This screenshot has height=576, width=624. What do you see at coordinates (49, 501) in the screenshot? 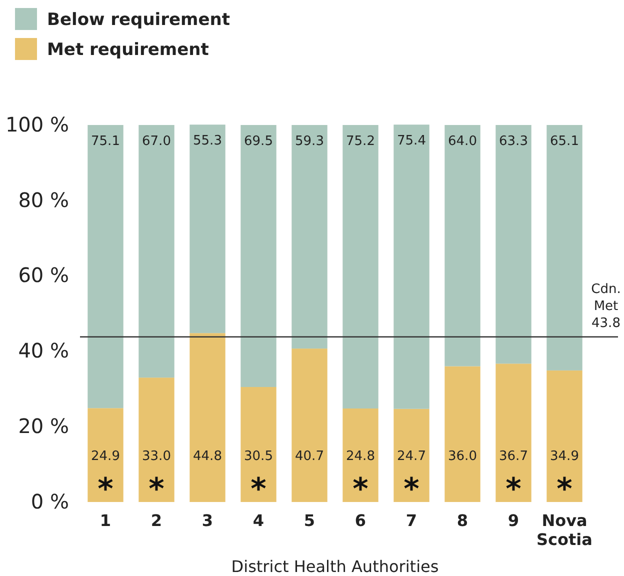
I see `y-tick-label: 0 %` at bounding box center [49, 501].